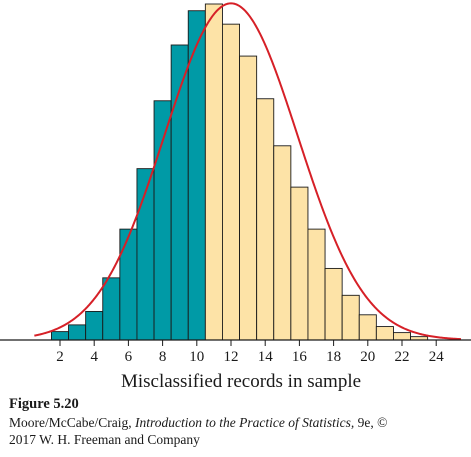 This screenshot has height=457, width=471. What do you see at coordinates (72, 422) in the screenshot?
I see `credit-authors: Moore/McCabe/Craig,` at bounding box center [72, 422].